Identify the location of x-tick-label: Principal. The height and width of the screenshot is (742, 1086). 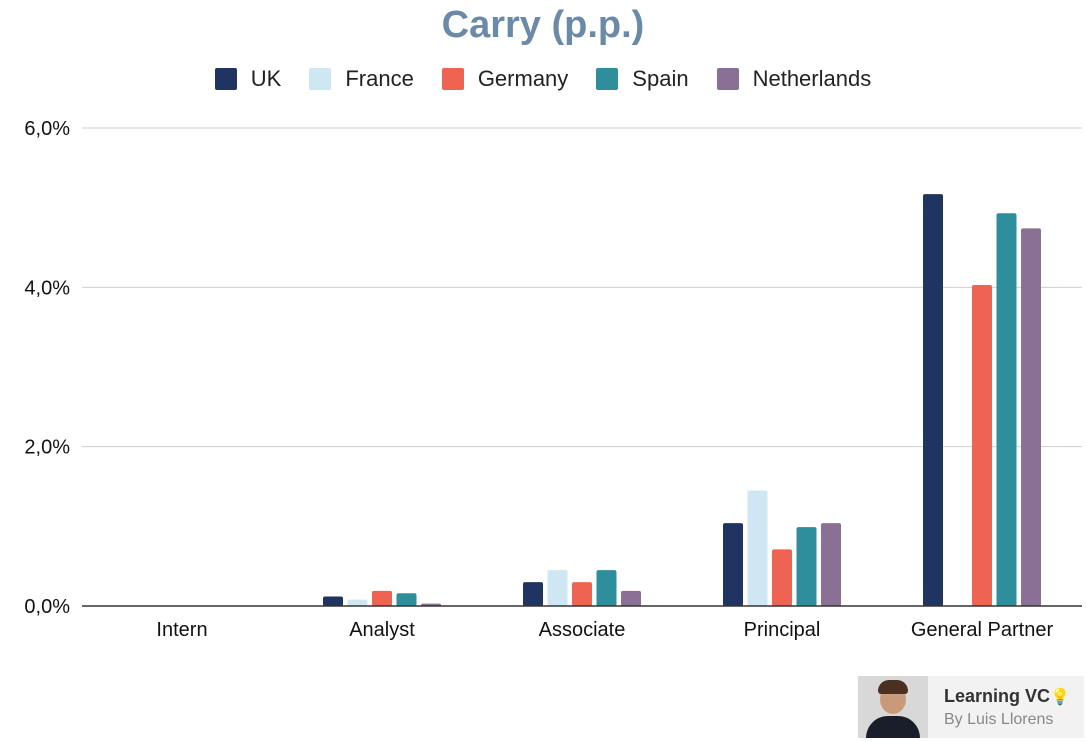
(782, 630).